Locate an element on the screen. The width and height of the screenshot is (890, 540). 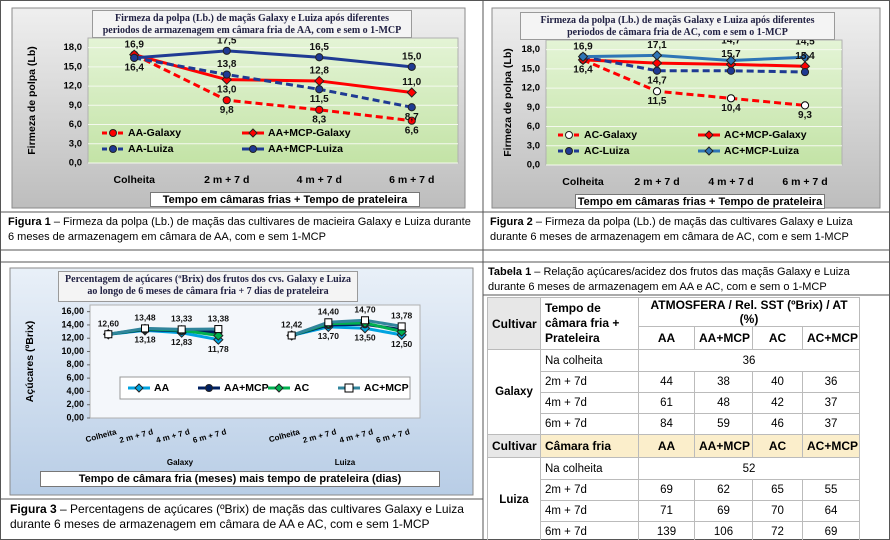
y-axis-title: Firmeza de polpa (Lb) is located at coordinates (508, 102).